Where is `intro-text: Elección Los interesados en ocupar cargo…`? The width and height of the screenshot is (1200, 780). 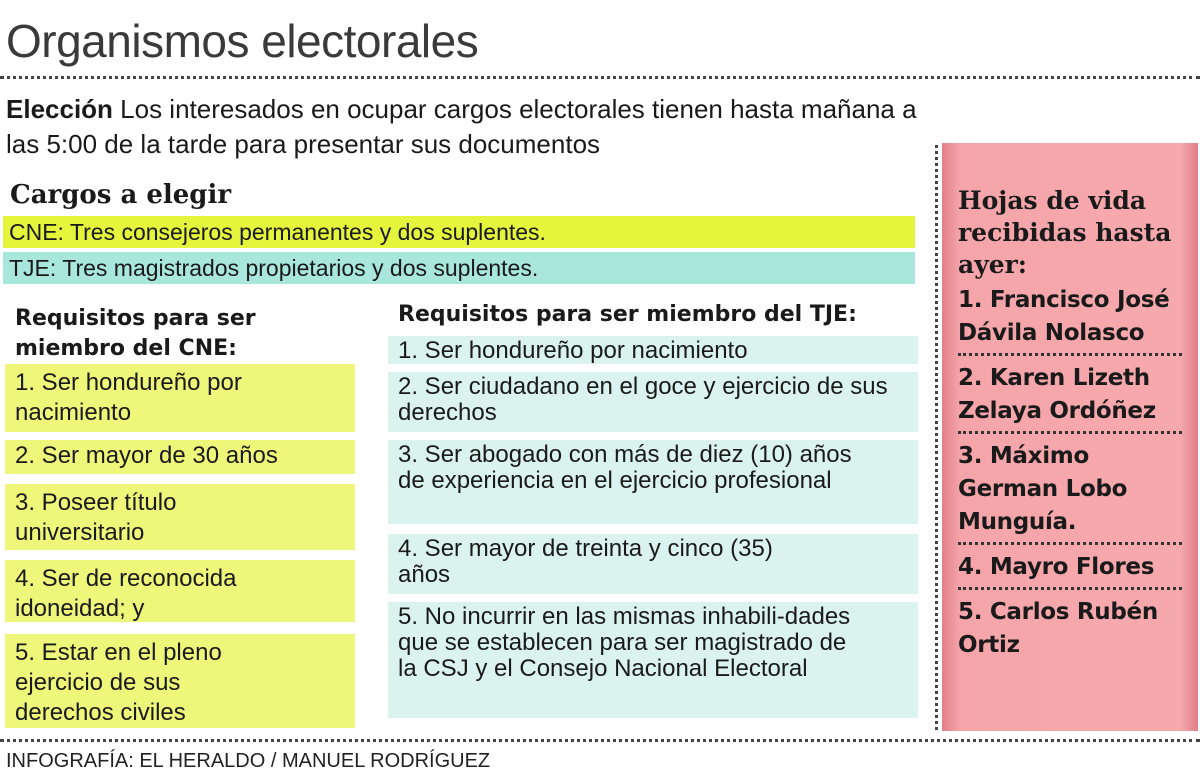 intro-text: Elección Los interesados en ocupar cargo… is located at coordinates (471, 127).